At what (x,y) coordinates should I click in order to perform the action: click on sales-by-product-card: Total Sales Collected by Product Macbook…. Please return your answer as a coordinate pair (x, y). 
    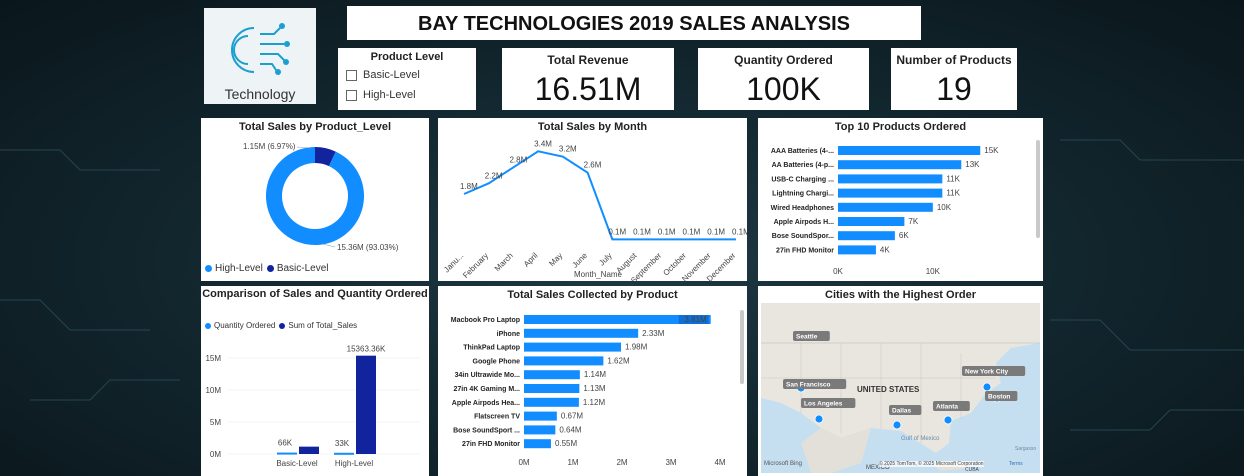
    Looking at the image, I should click on (592, 381).